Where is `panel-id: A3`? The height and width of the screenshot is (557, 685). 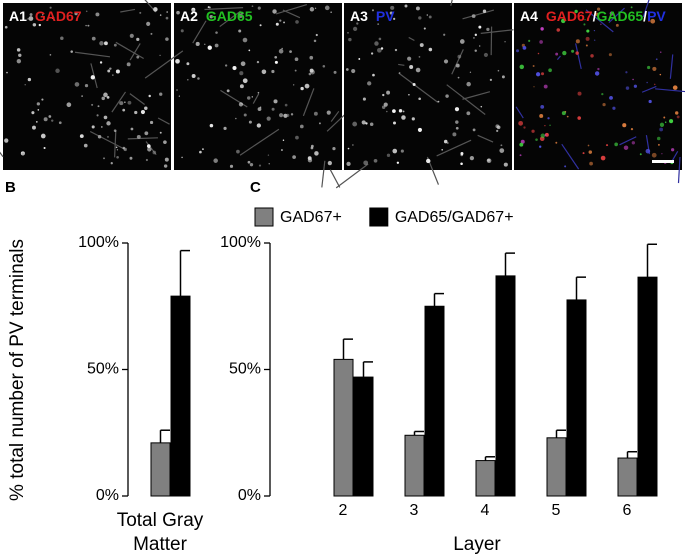
panel-id: A3 is located at coordinates (359, 16).